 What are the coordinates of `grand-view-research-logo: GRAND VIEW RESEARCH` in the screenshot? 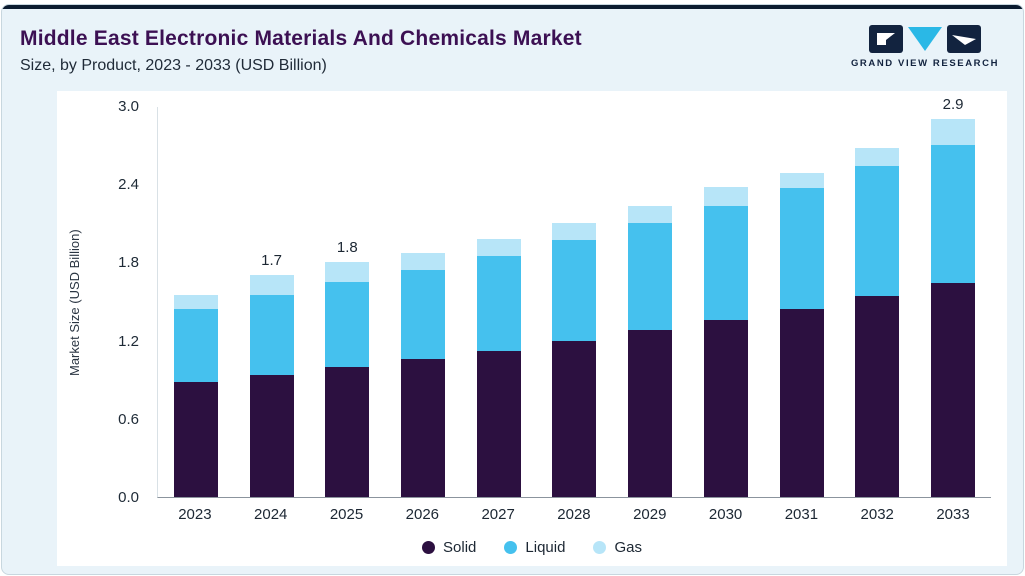 It's located at (925, 47).